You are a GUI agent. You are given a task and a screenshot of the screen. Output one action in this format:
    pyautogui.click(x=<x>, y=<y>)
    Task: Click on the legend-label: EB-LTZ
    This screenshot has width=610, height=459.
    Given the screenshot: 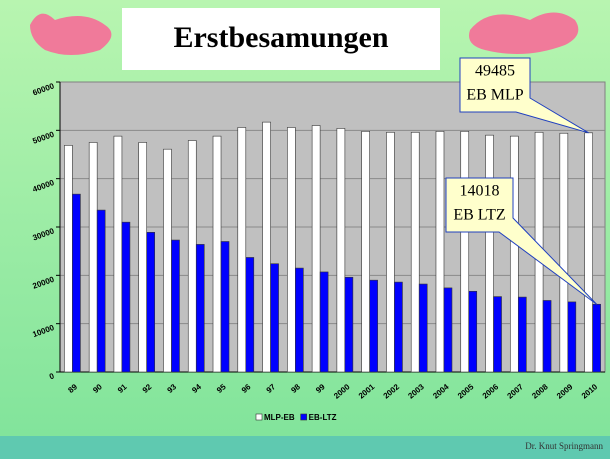 What is the action you would take?
    pyautogui.click(x=323, y=417)
    